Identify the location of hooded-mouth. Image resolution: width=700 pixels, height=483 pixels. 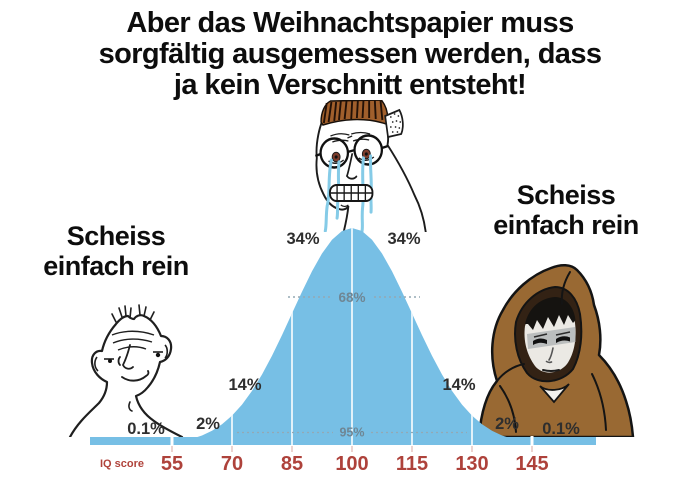
(551, 370).